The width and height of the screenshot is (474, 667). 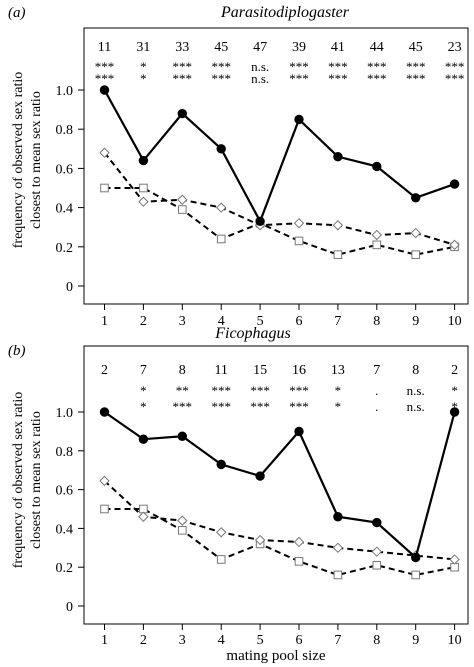 What do you see at coordinates (299, 370) in the screenshot?
I see `sample-size-label: 16` at bounding box center [299, 370].